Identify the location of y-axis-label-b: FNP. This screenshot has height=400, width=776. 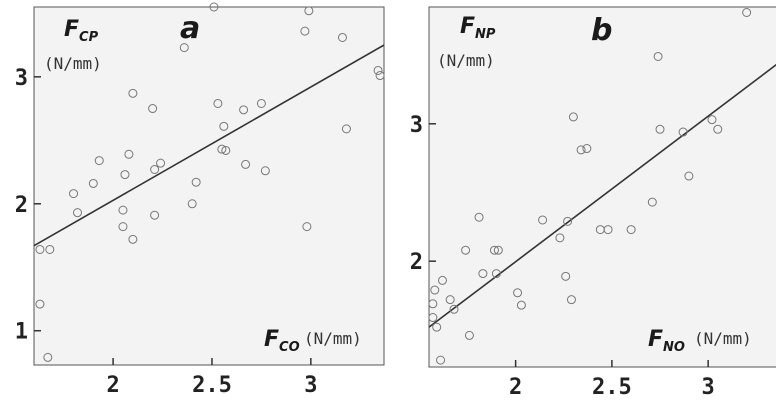
(478, 28).